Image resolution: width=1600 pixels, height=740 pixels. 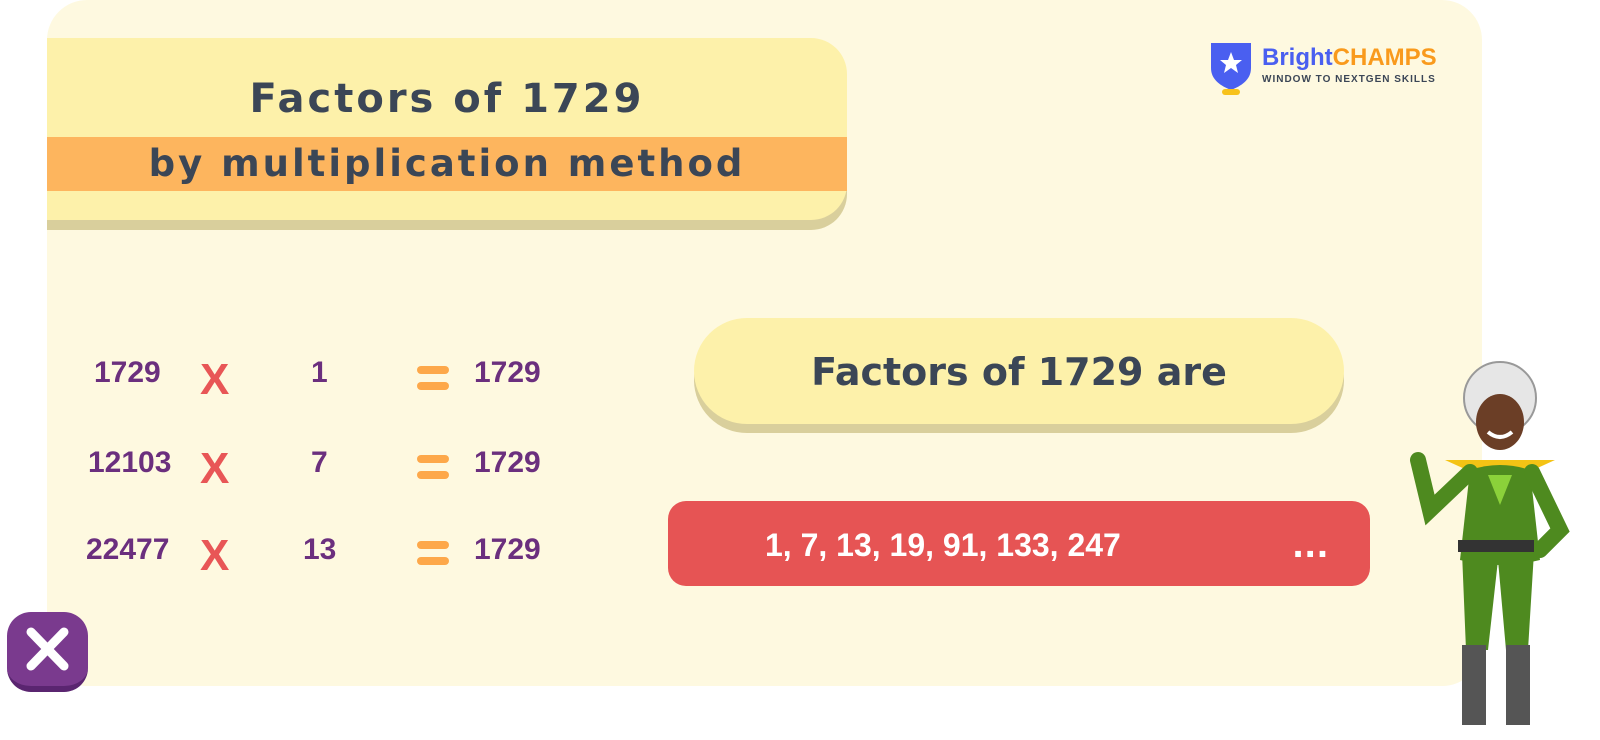 I want to click on title-stripe, so click(x=447, y=164).